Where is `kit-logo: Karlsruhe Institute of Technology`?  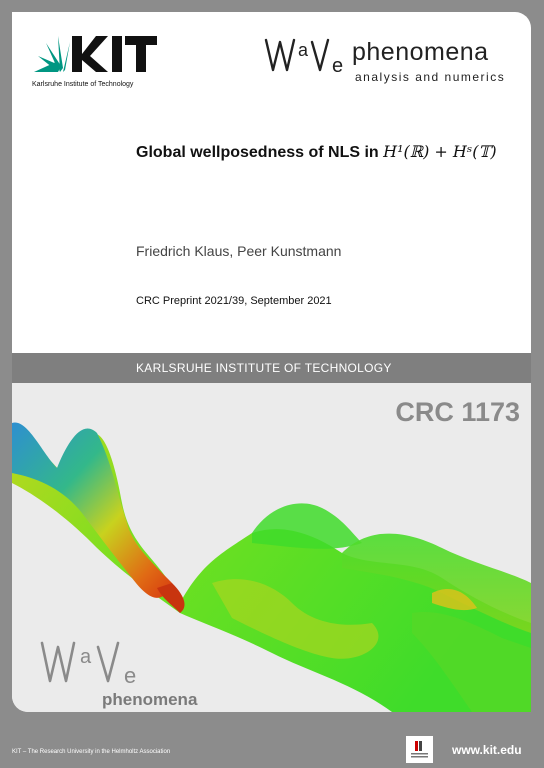
kit-logo: Karlsruhe Institute of Technology is located at coordinates (96, 63).